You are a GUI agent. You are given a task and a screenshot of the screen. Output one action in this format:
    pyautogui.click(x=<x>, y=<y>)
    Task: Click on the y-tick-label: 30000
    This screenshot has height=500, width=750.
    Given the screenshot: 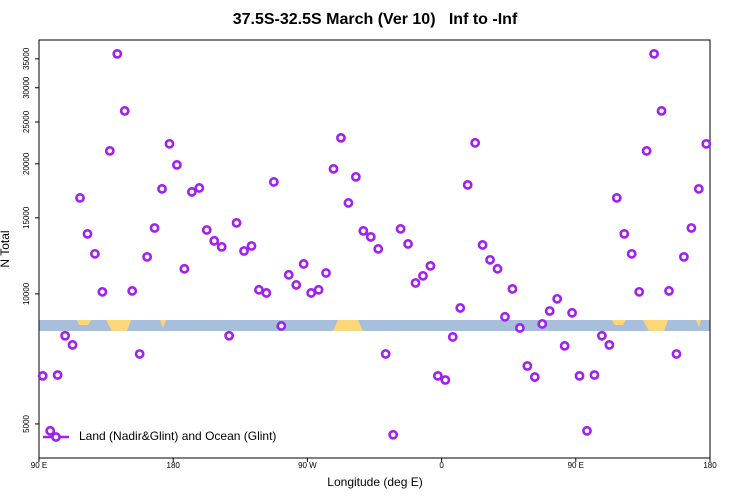 What is the action you would take?
    pyautogui.click(x=26, y=87)
    